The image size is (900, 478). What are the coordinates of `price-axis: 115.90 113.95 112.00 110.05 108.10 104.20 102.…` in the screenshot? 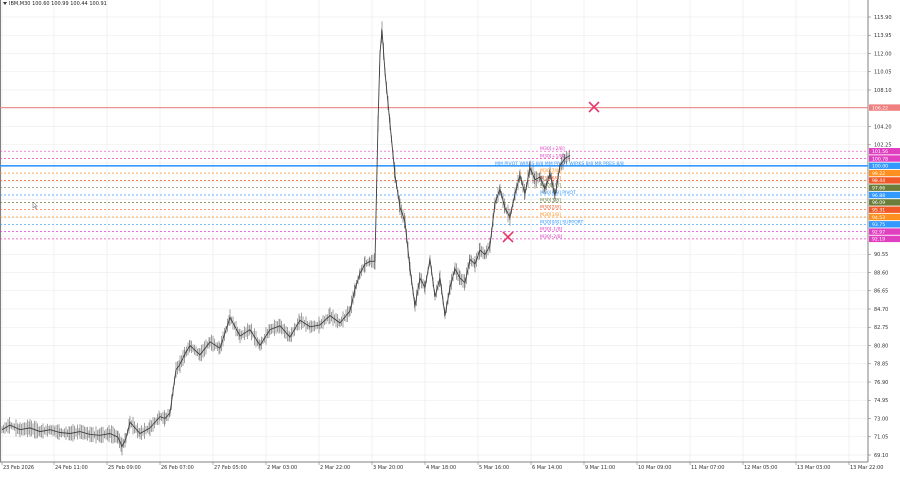 It's located at (880, 237).